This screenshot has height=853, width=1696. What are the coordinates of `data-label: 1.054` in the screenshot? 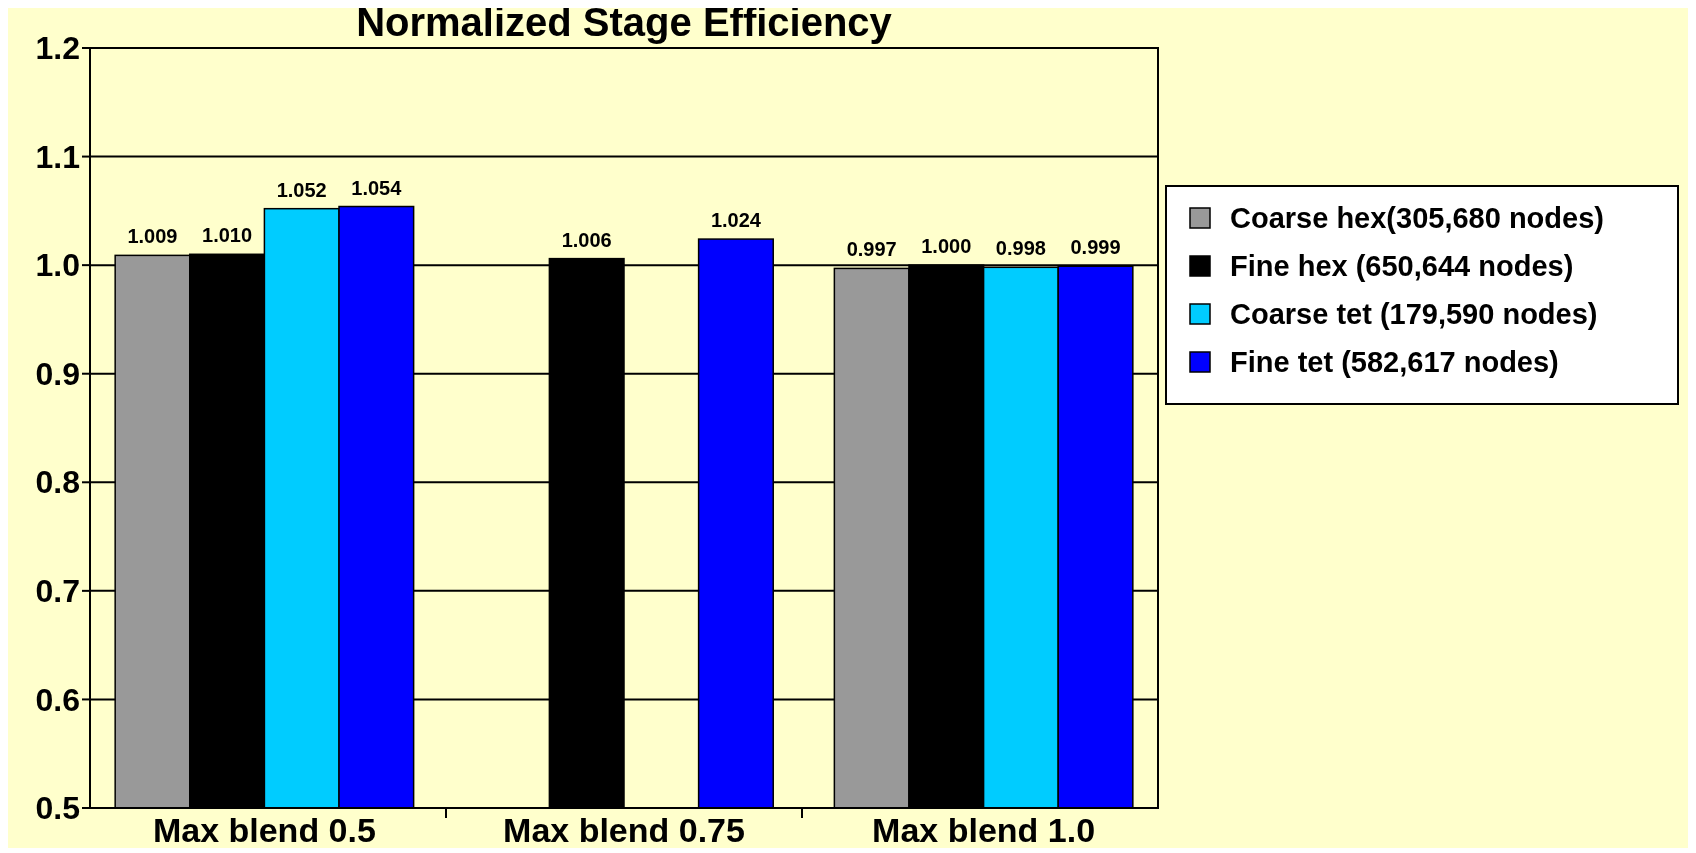 It's located at (377, 187).